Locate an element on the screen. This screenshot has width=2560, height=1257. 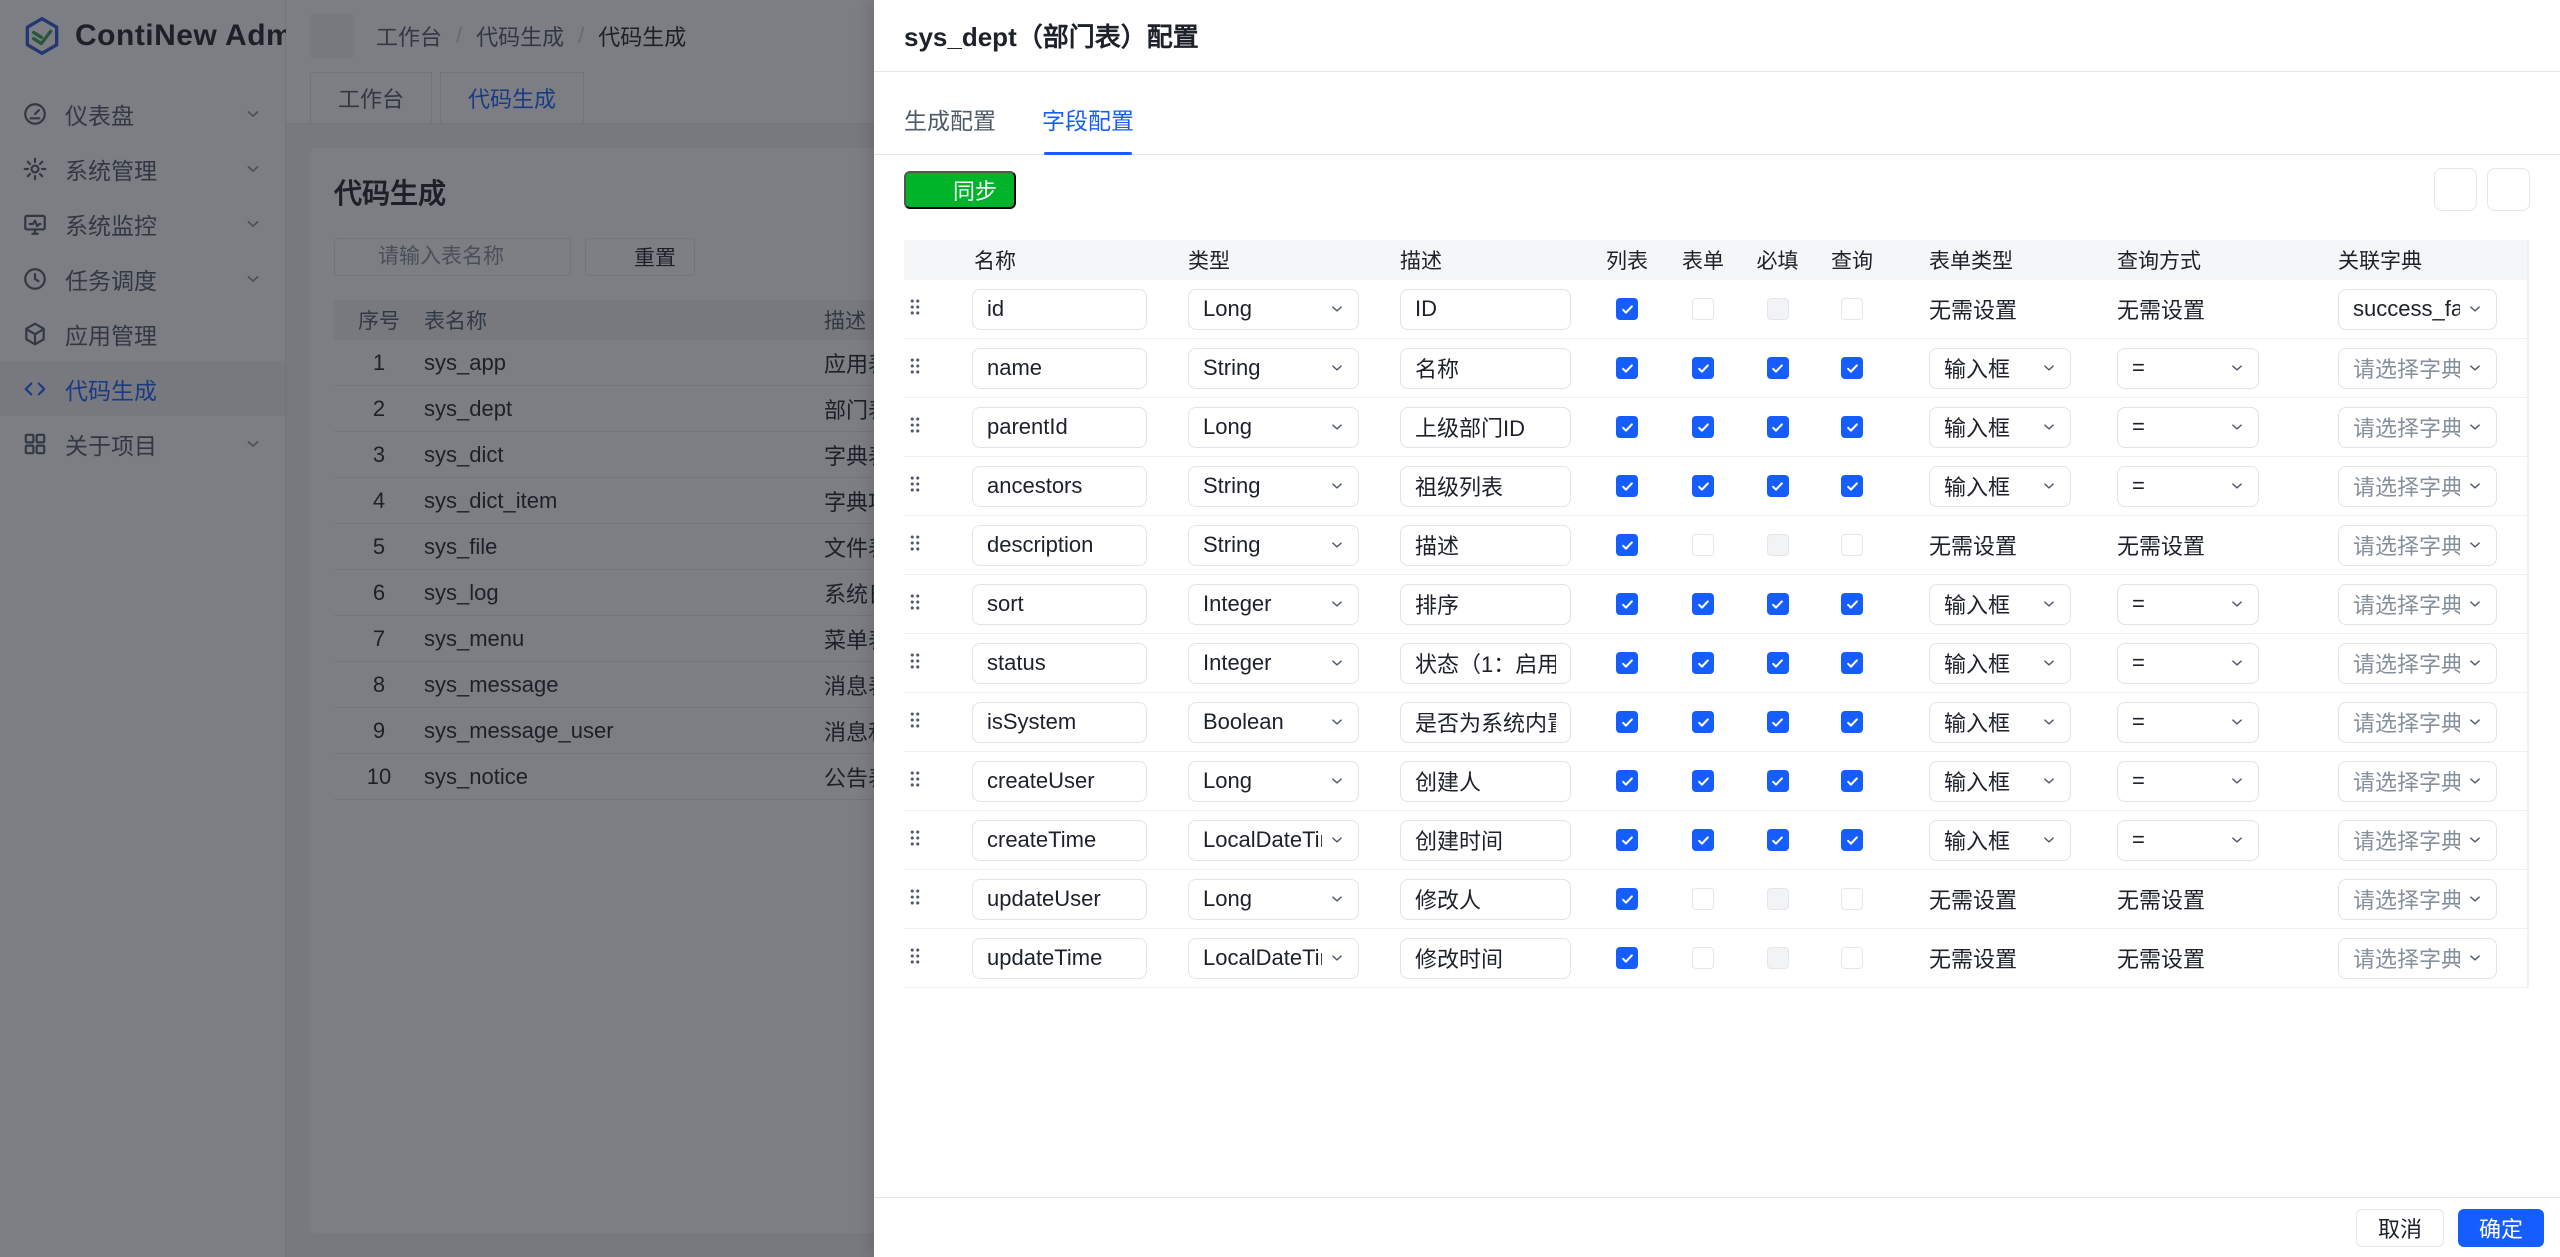
fullscreen-button is located at coordinates (2508, 189).